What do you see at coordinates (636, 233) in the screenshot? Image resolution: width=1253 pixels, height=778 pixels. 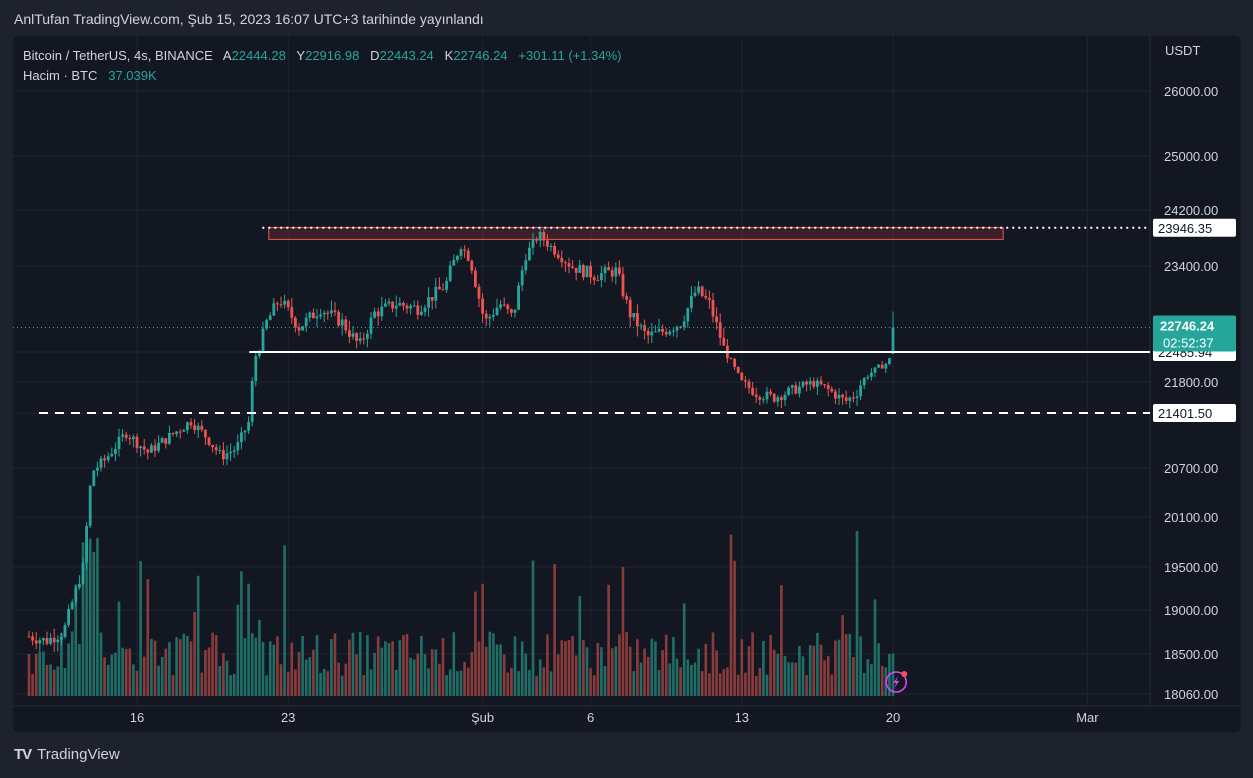 I see `resistance-zone` at bounding box center [636, 233].